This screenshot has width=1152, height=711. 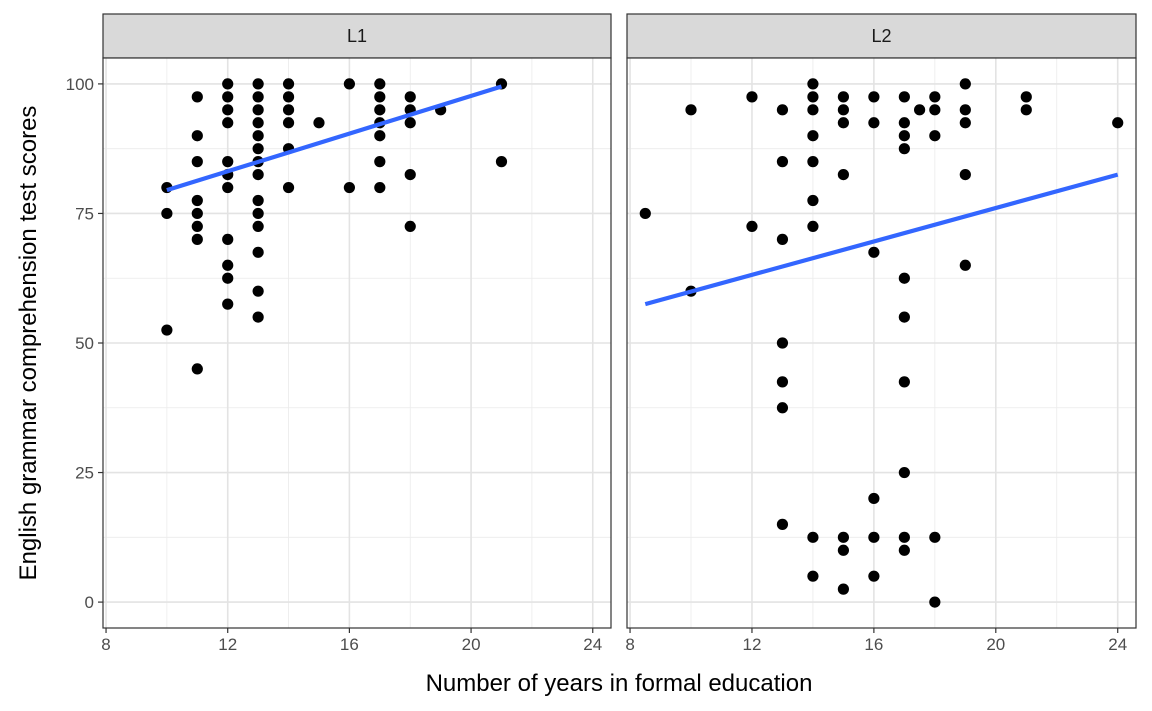 What do you see at coordinates (995, 644) in the screenshot?
I see `x-tick-label: 20` at bounding box center [995, 644].